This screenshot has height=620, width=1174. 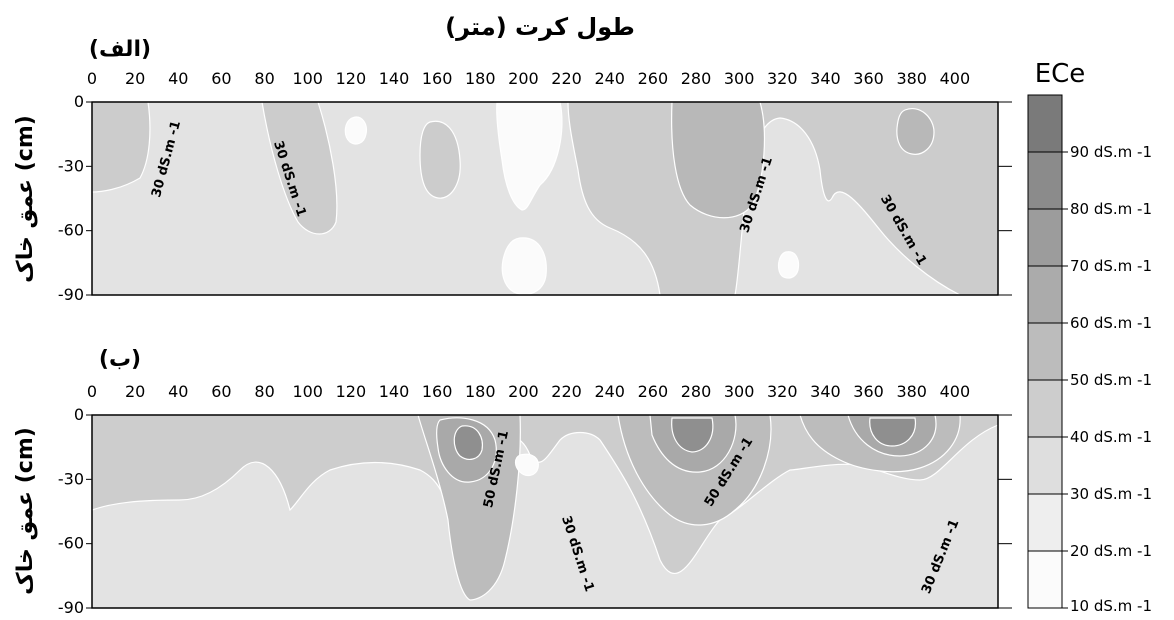 I want to click on legend-label: 10 dS.m -1, so click(x=1111, y=606).